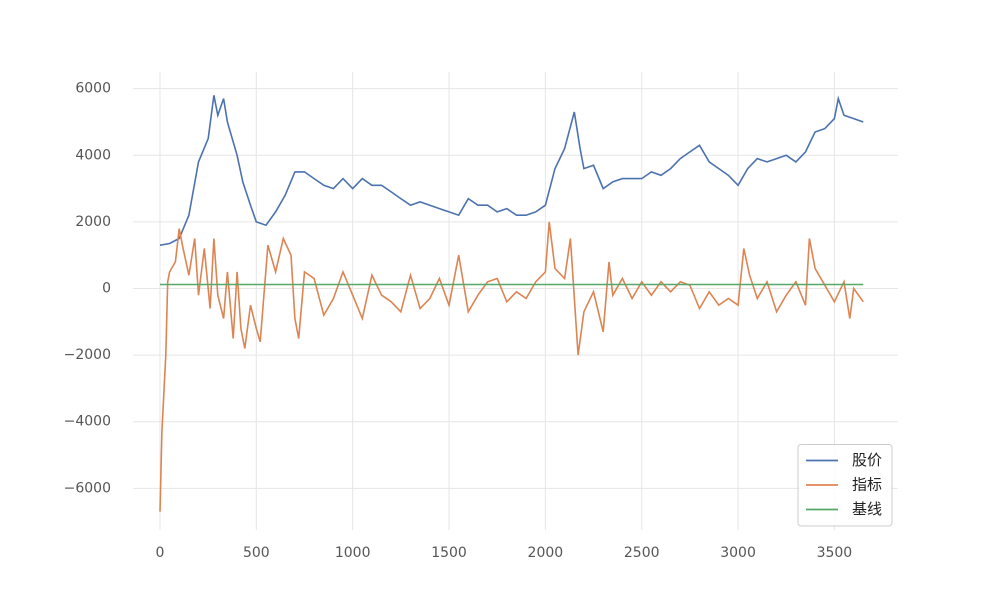 This screenshot has height=600, width=1000. Describe the element at coordinates (93, 222) in the screenshot. I see `y-tick-label: 2000` at that location.